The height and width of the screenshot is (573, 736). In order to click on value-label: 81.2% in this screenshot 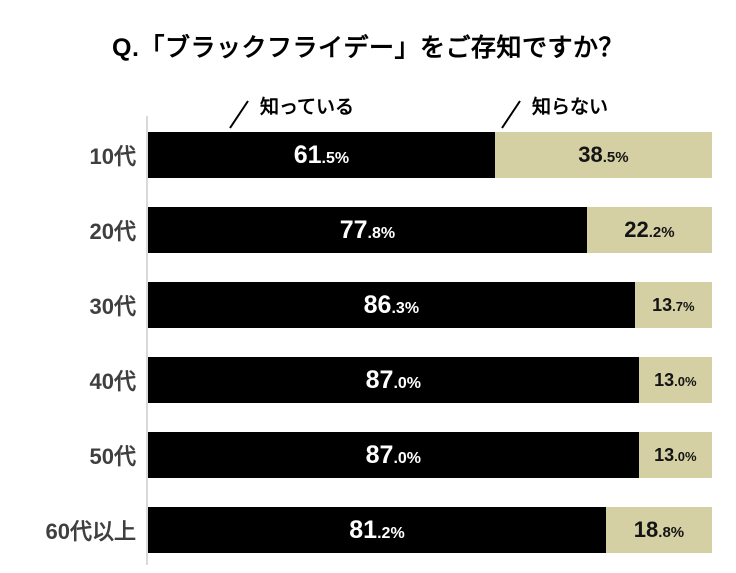, I will do `click(377, 529)`.